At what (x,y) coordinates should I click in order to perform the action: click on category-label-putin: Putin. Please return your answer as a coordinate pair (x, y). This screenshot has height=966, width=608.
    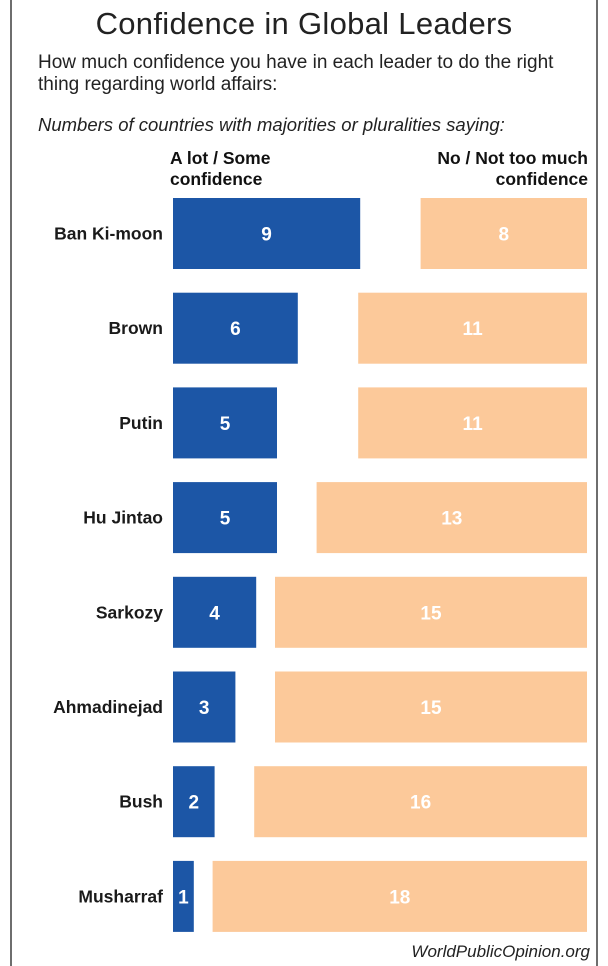
    Looking at the image, I should click on (141, 423).